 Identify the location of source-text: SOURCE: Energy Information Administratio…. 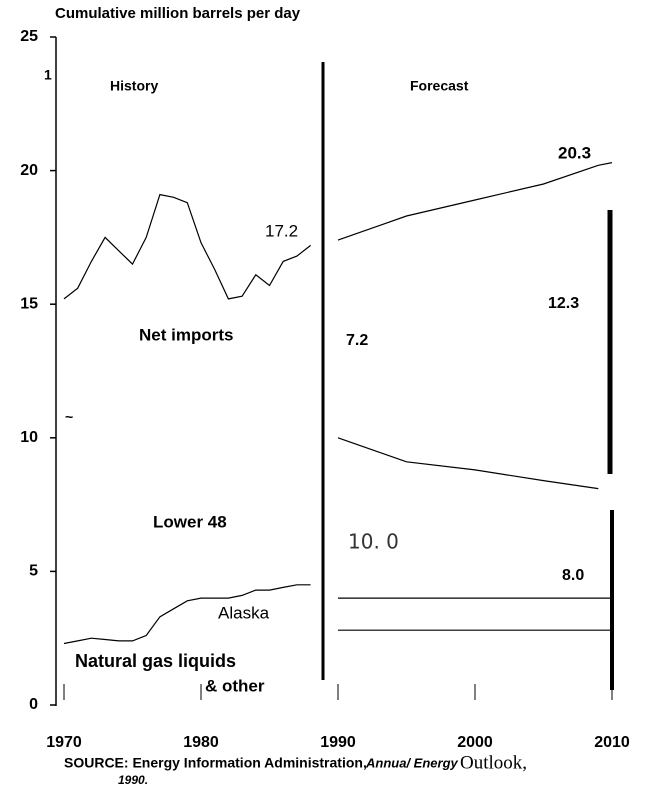
(215, 763).